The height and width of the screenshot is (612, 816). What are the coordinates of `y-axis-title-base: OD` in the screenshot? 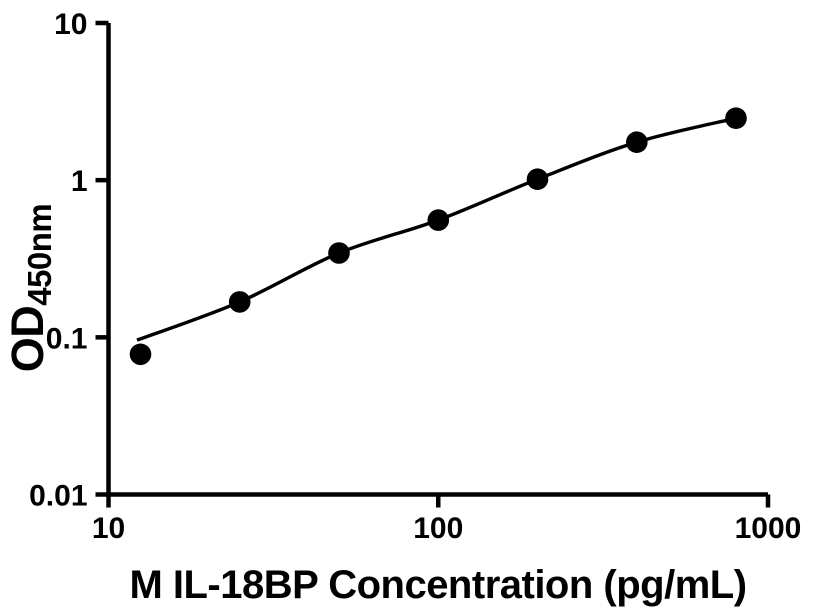 It's located at (27, 339).